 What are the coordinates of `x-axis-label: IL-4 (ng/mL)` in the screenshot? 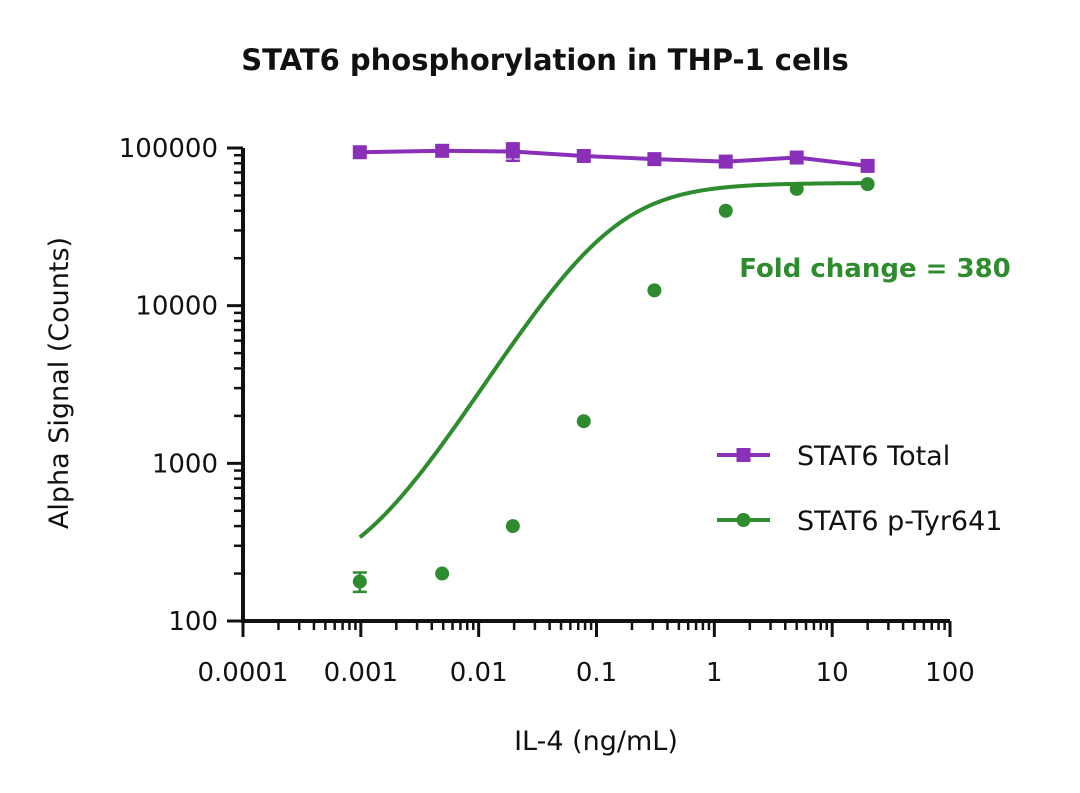 It's located at (596, 741).